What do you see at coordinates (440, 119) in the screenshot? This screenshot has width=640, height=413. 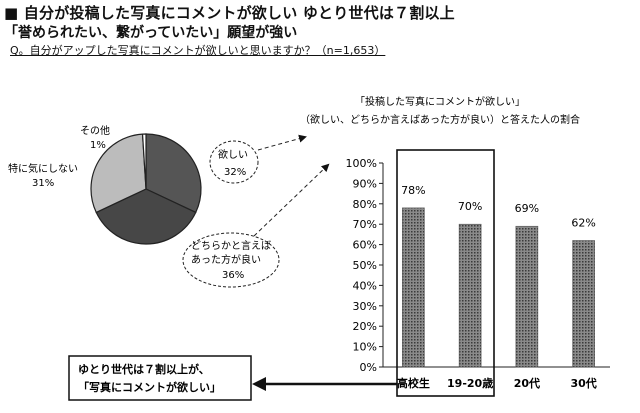 I see `bar-chart-title-line2: （欲しい、どちらか言えばあった方が良い）と答えた人の割合` at bounding box center [440, 119].